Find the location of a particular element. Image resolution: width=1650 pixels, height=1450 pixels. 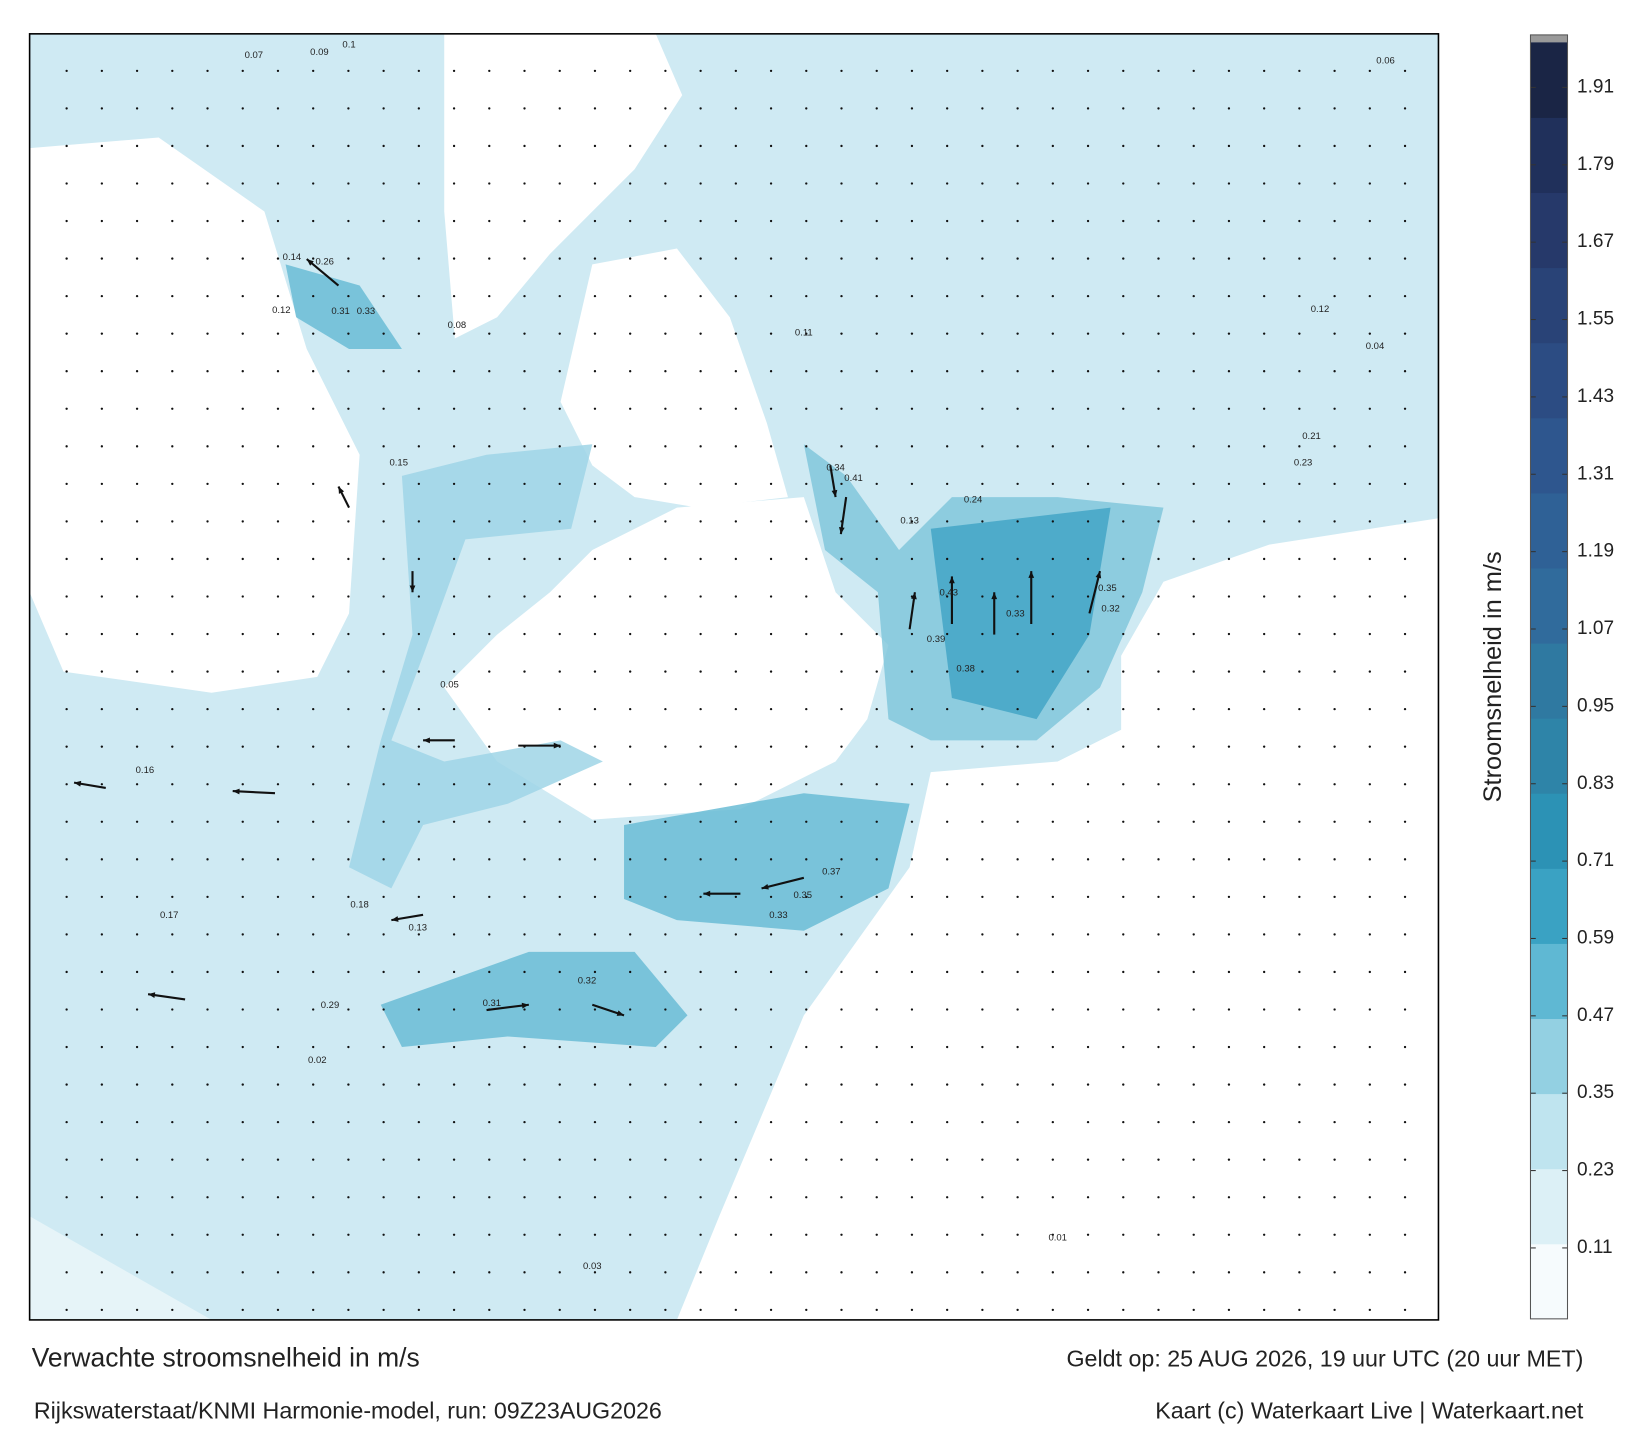

colorbar-band is located at coordinates (1549, 455).